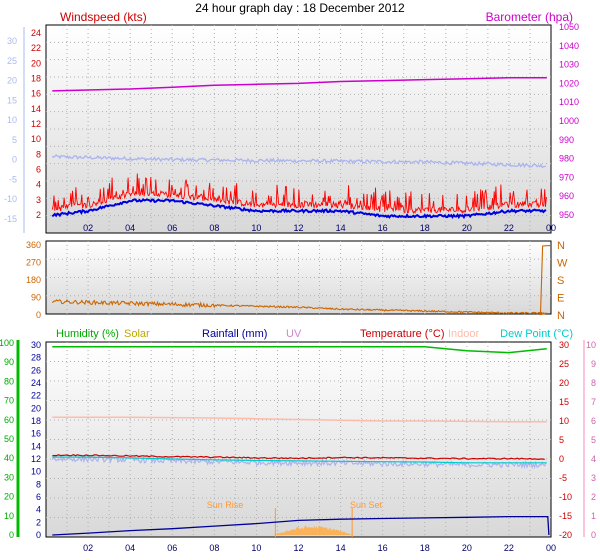  Describe the element at coordinates (299, 84) in the screenshot. I see `barometer-line` at that location.